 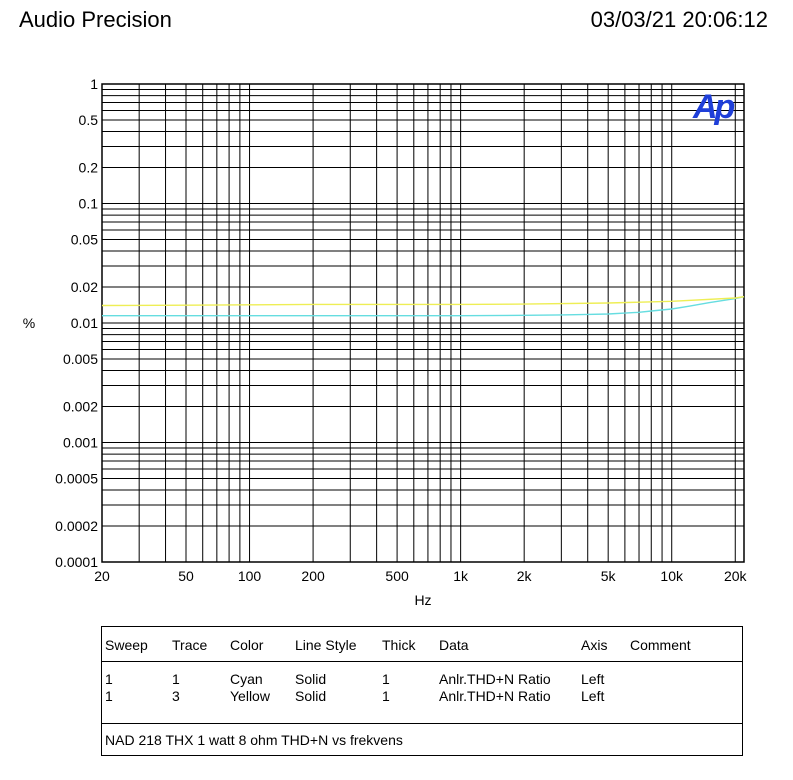 I want to click on header-timestamp: 03/03/21 20:06:12, so click(x=679, y=19).